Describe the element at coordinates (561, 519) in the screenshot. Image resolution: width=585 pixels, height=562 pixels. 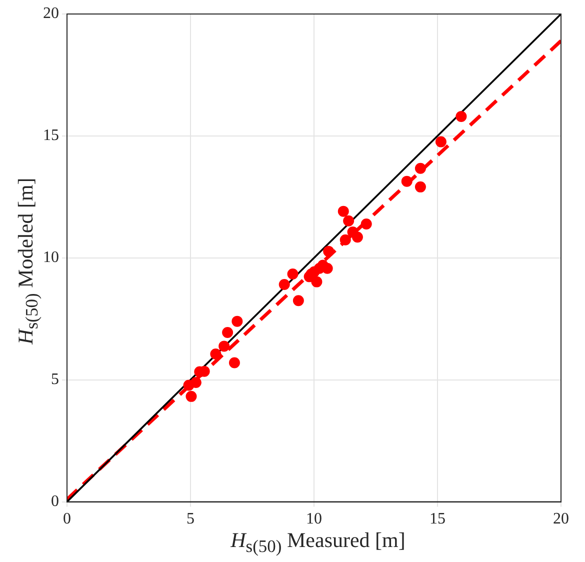
I see `x-tick-label: 20` at that location.